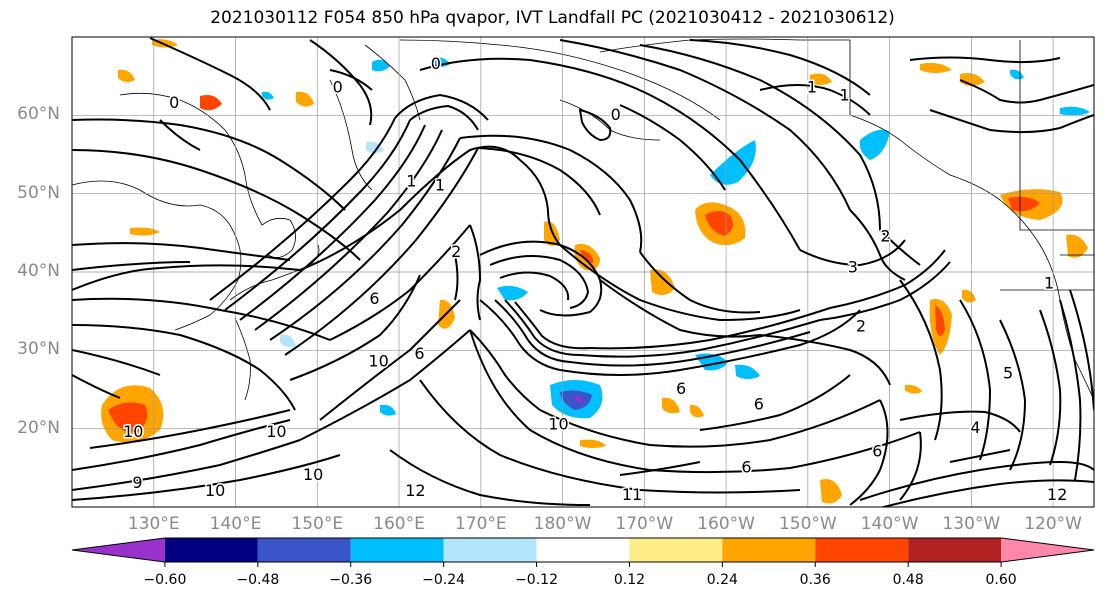 The image size is (1105, 601). I want to click on contour-label: 4, so click(975, 427).